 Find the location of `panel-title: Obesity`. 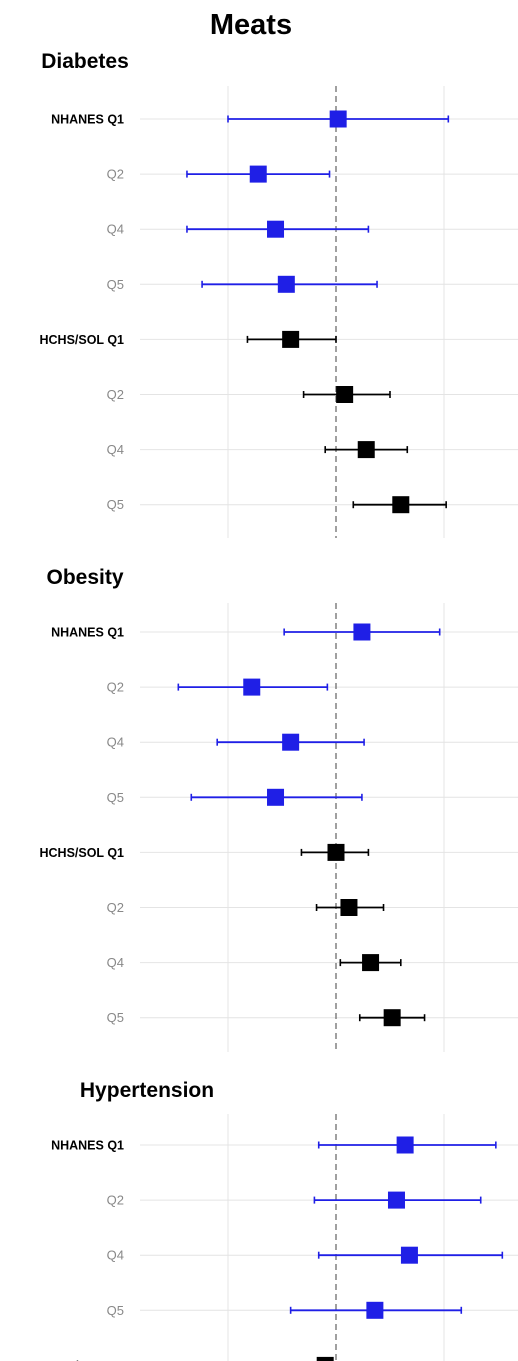

panel-title: Obesity is located at coordinates (84, 577).